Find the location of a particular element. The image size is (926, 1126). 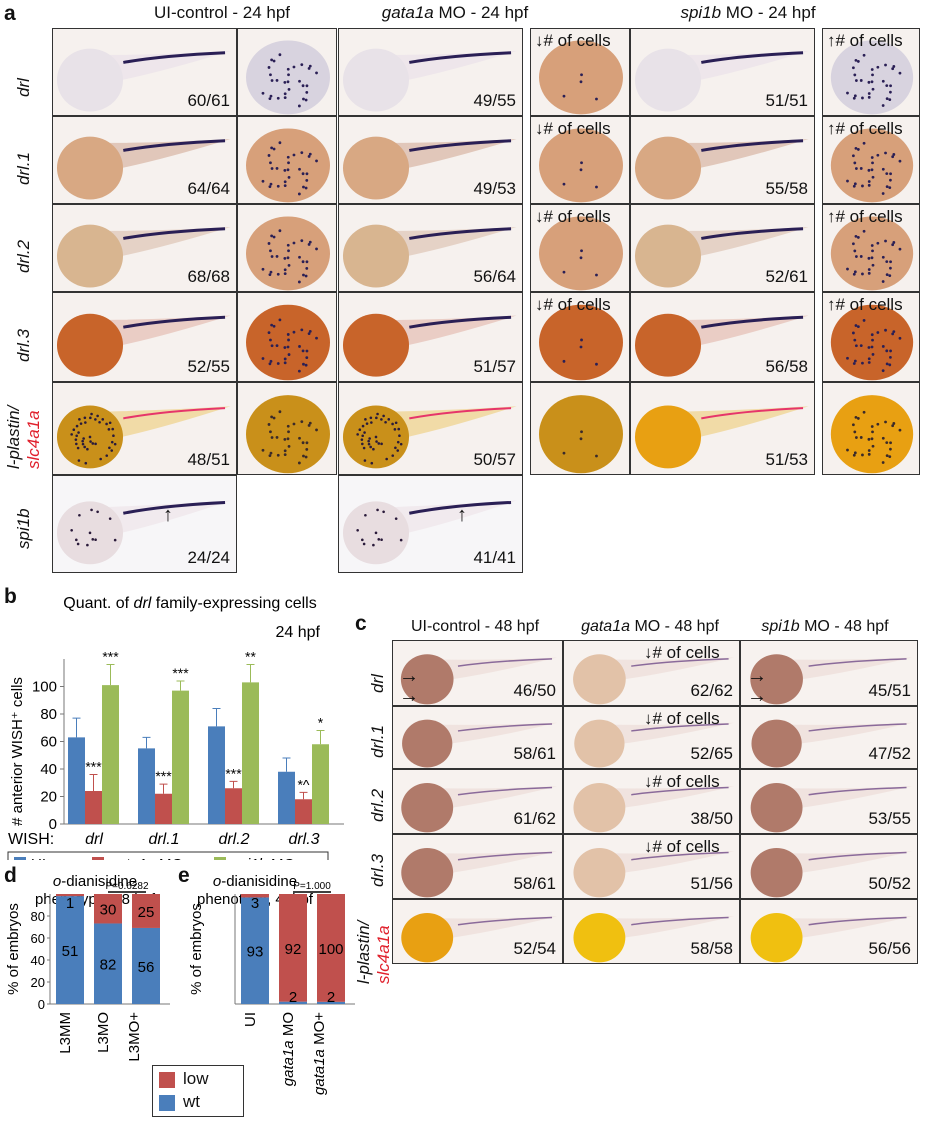

ratio-label: 61/62 is located at coordinates (534, 818).